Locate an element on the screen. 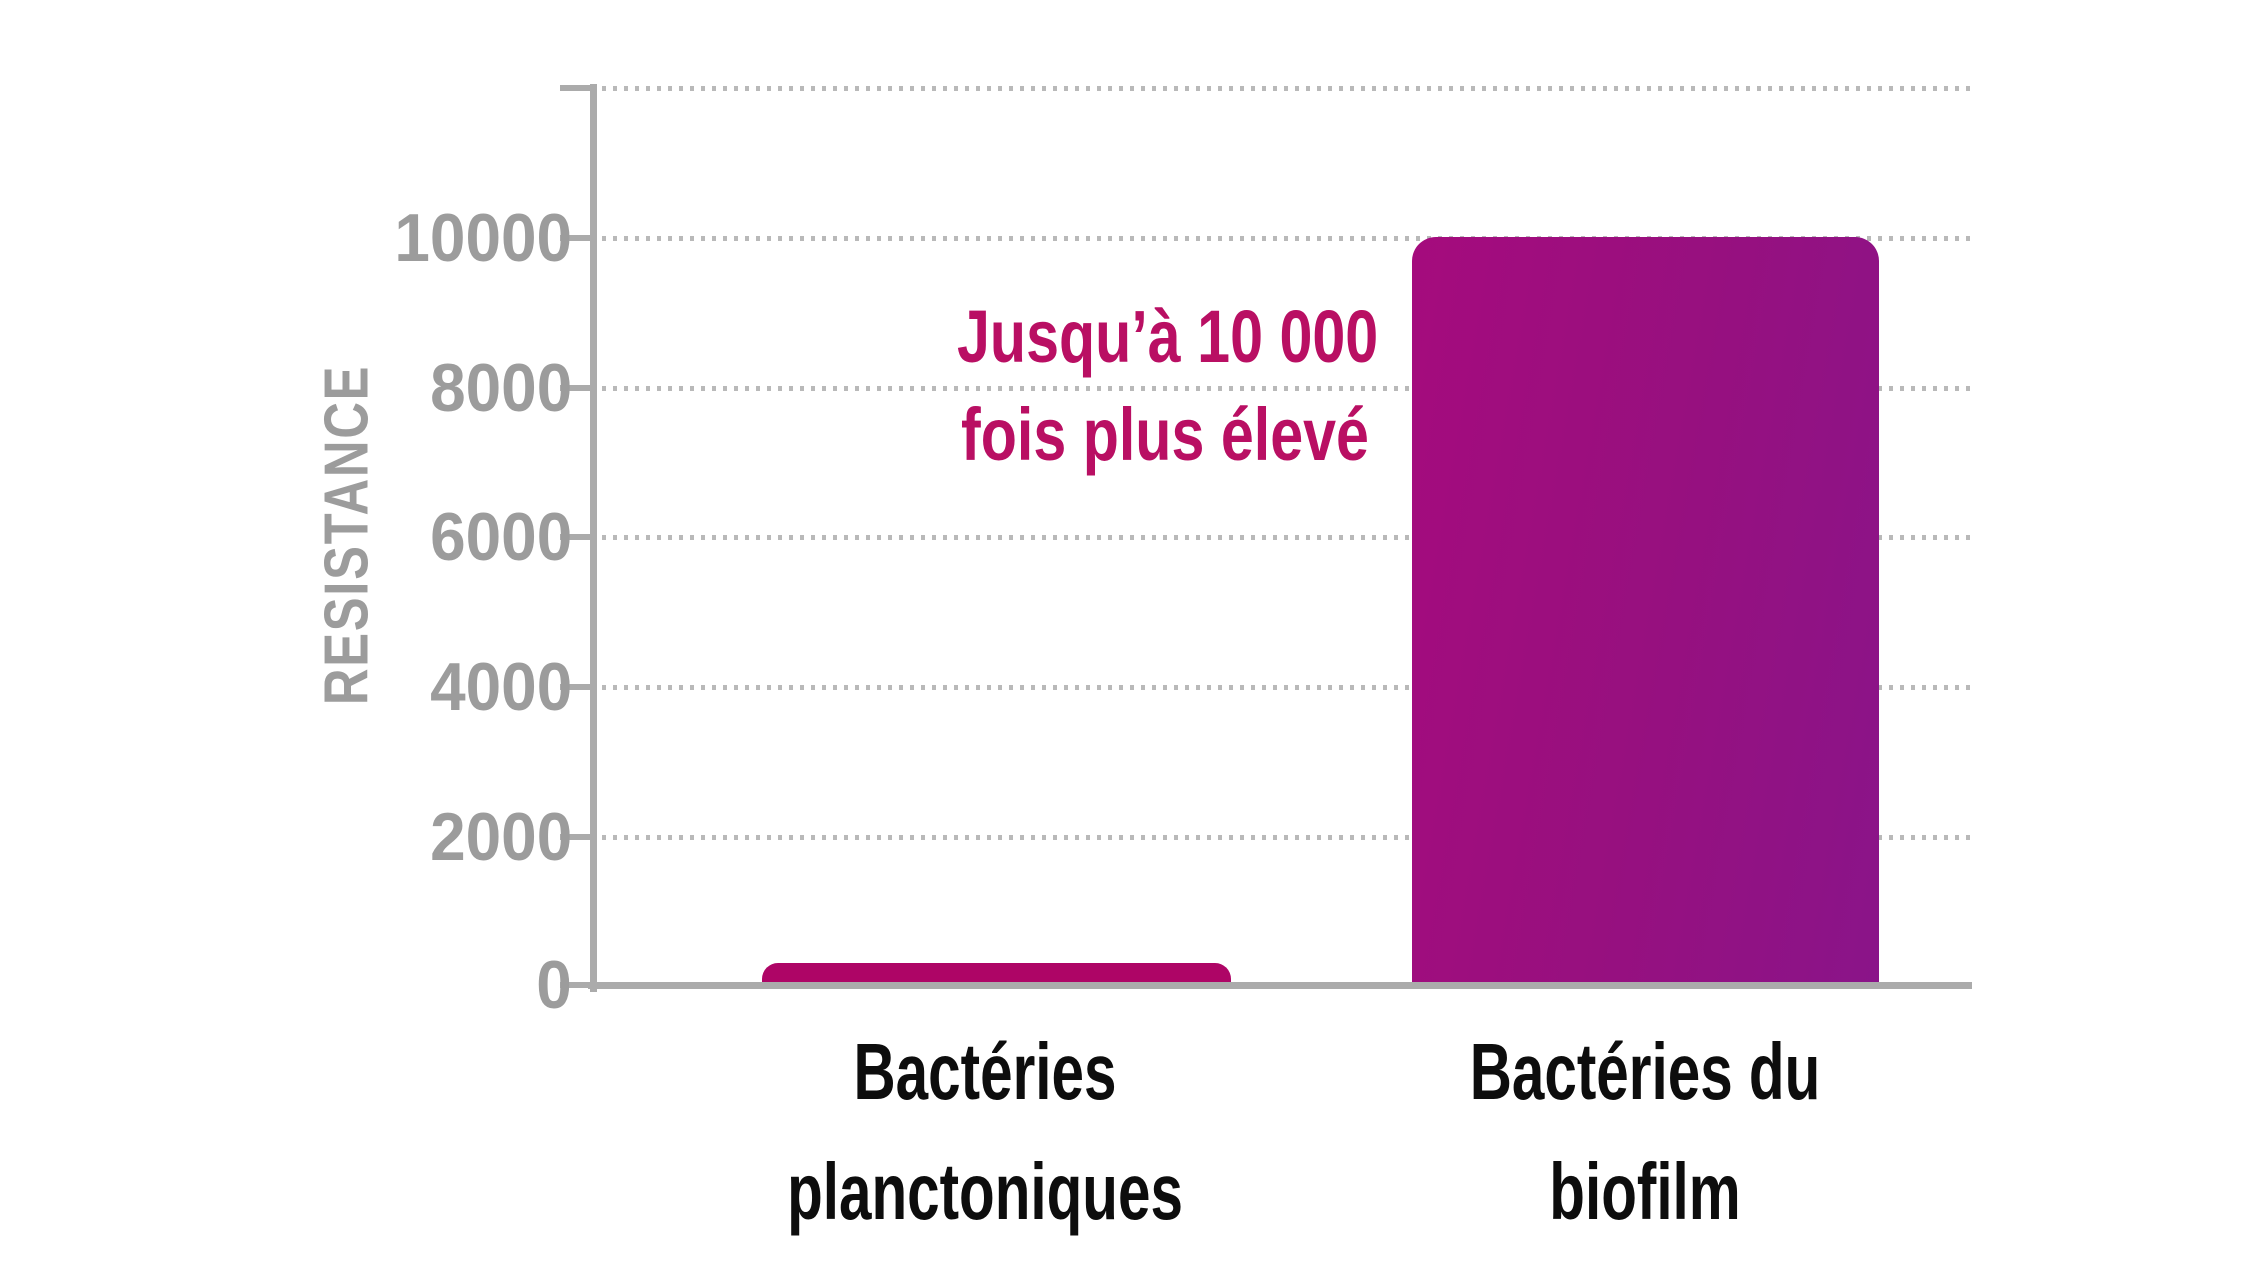  x-axis-line is located at coordinates (1280, 985).